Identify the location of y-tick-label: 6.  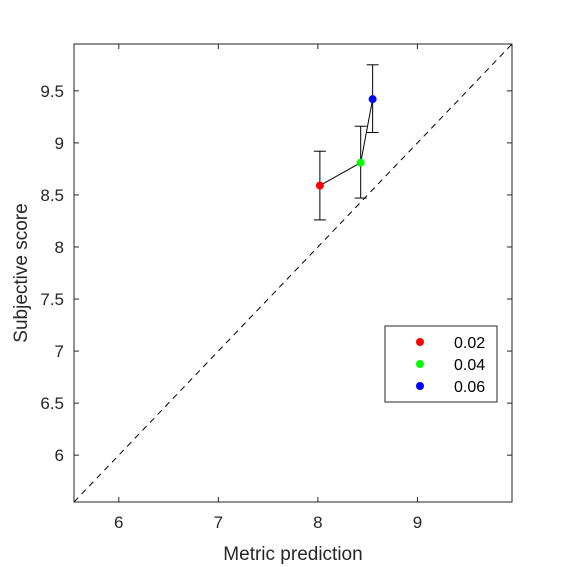
(59, 455).